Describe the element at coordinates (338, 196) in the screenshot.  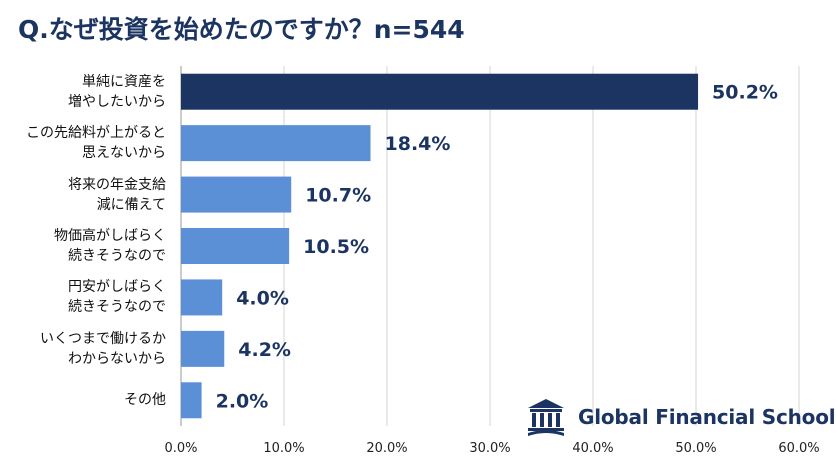
I see `value-label: 10.7%` at that location.